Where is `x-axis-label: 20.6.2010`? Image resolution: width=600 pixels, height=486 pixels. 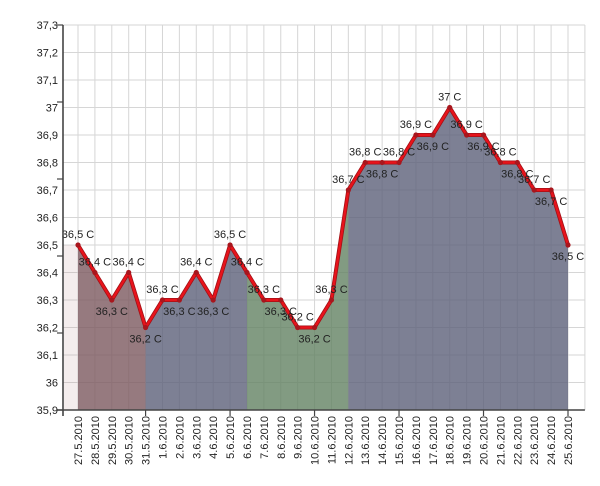 x-axis-label: 20.6.2010 is located at coordinates (485, 440).